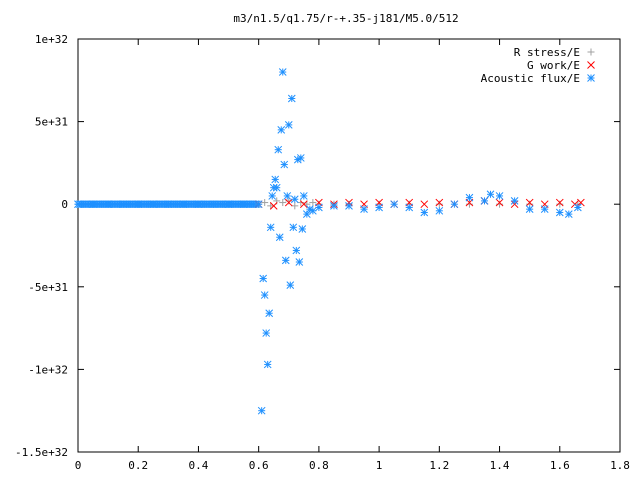 The height and width of the screenshot is (480, 640). I want to click on y-tick-label: -1.5e+32, so click(41, 452).